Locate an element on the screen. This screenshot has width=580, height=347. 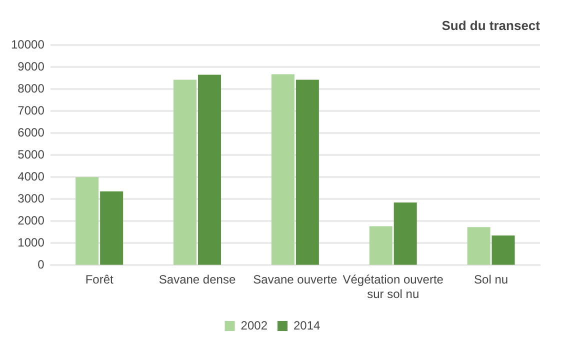
y-tick-label: 2000 is located at coordinates (31, 220).